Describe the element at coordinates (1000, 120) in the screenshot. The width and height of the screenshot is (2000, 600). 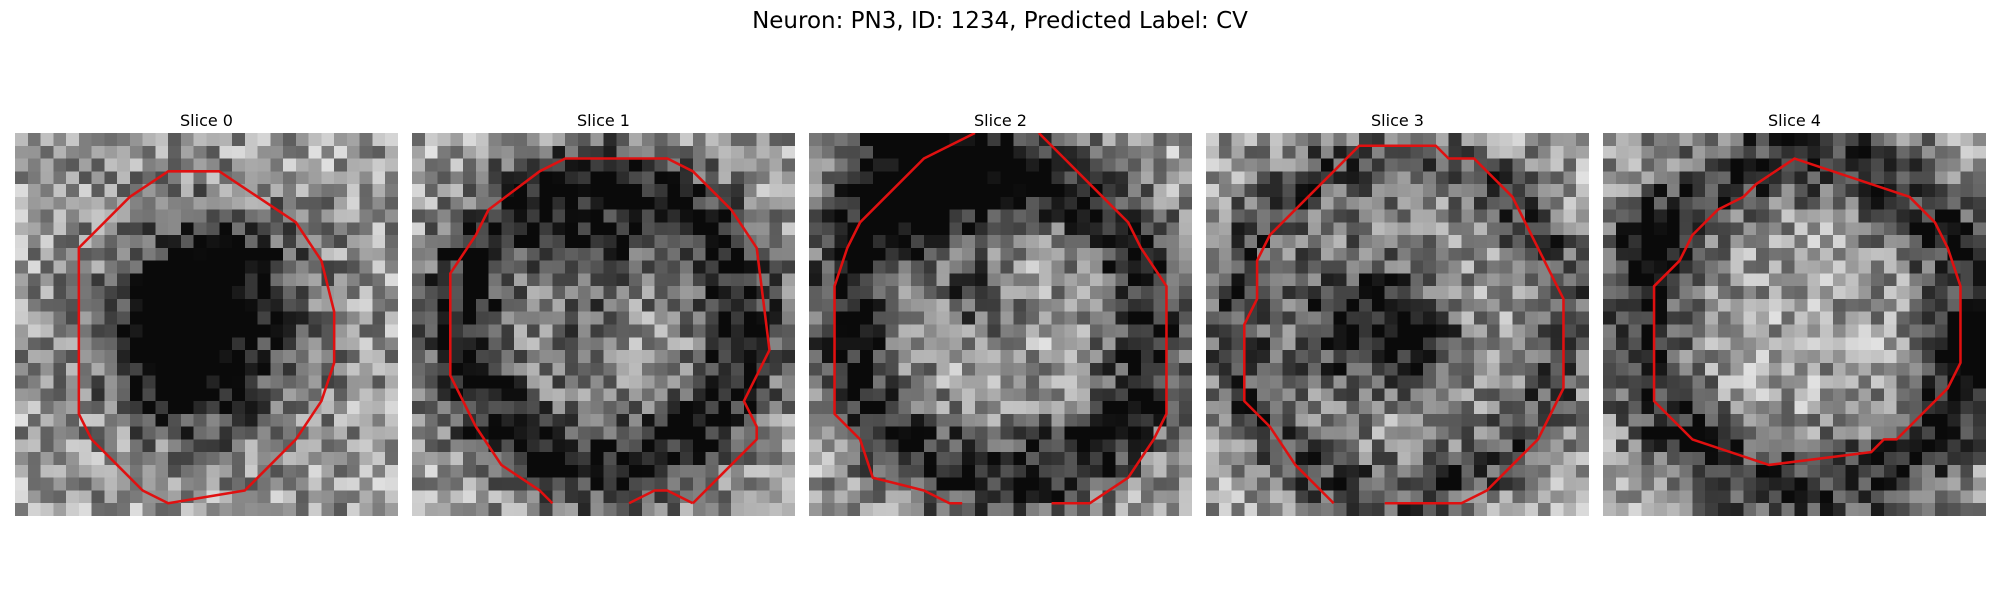
I see `slice-title: Slice 2` at that location.